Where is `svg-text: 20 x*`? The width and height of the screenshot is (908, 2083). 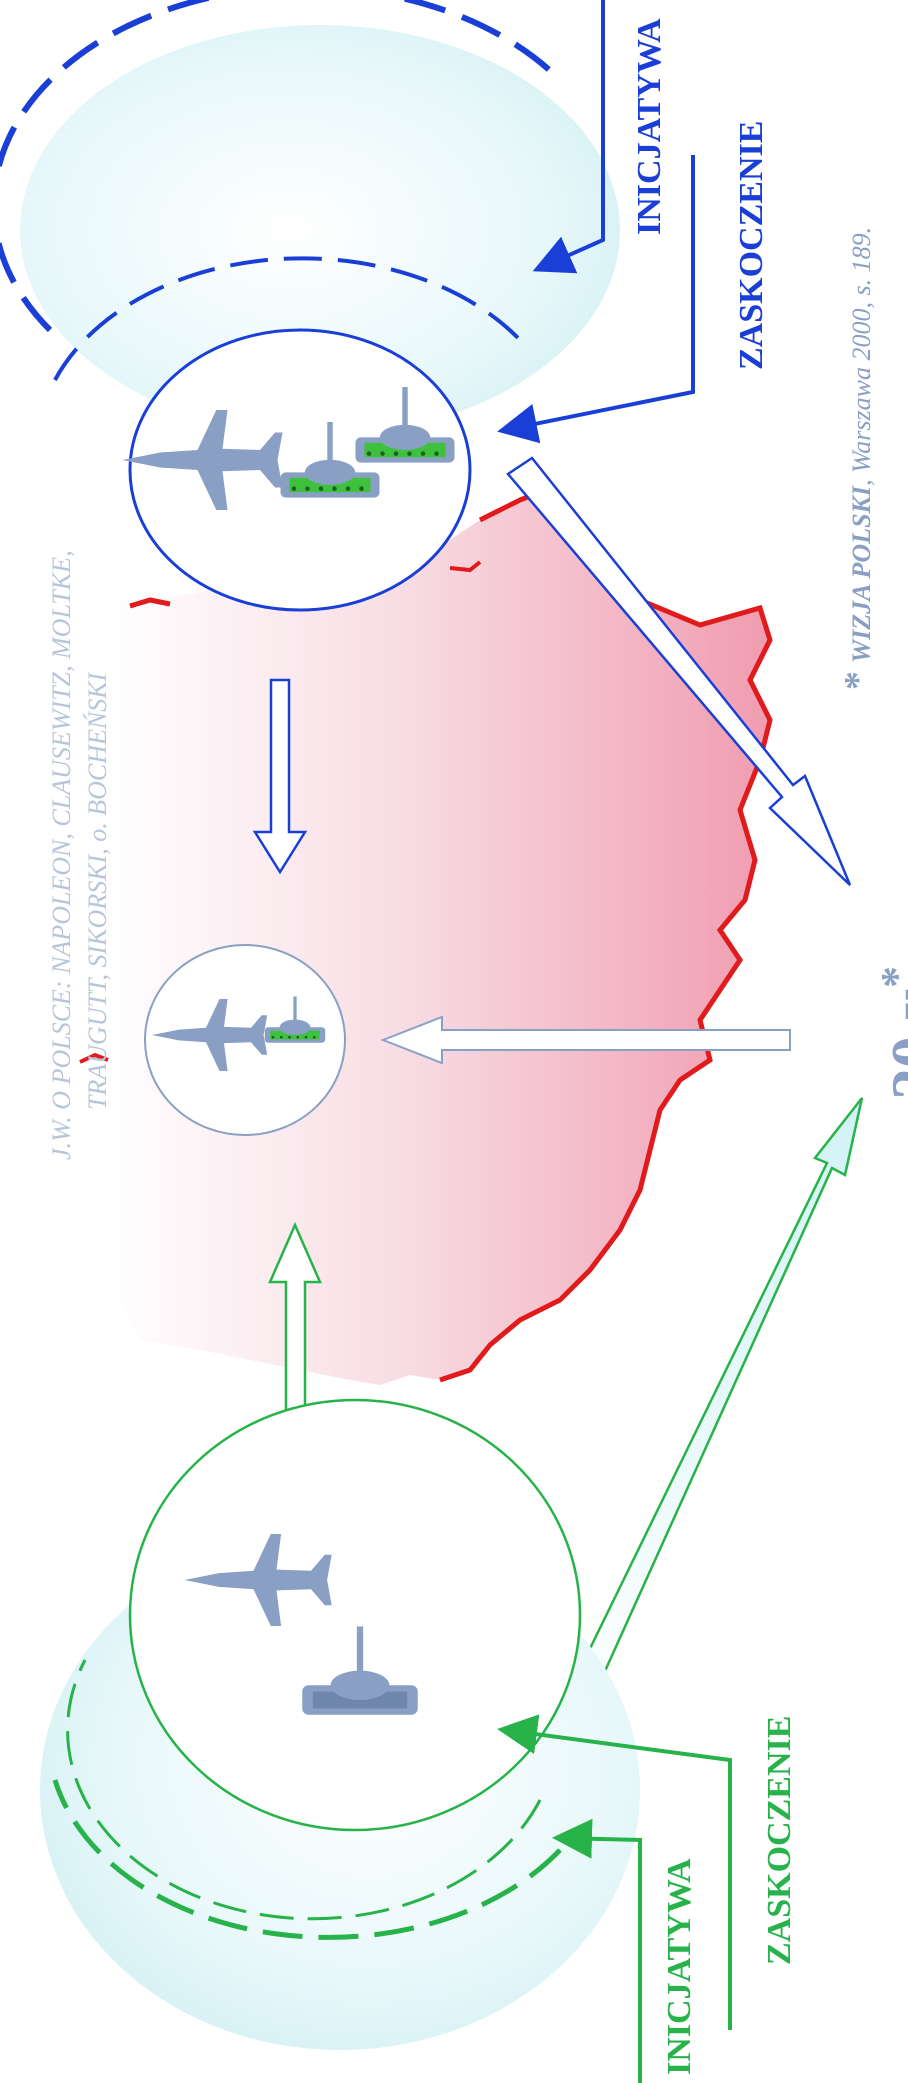 svg-text: 20 x* is located at coordinates (890, 1033).